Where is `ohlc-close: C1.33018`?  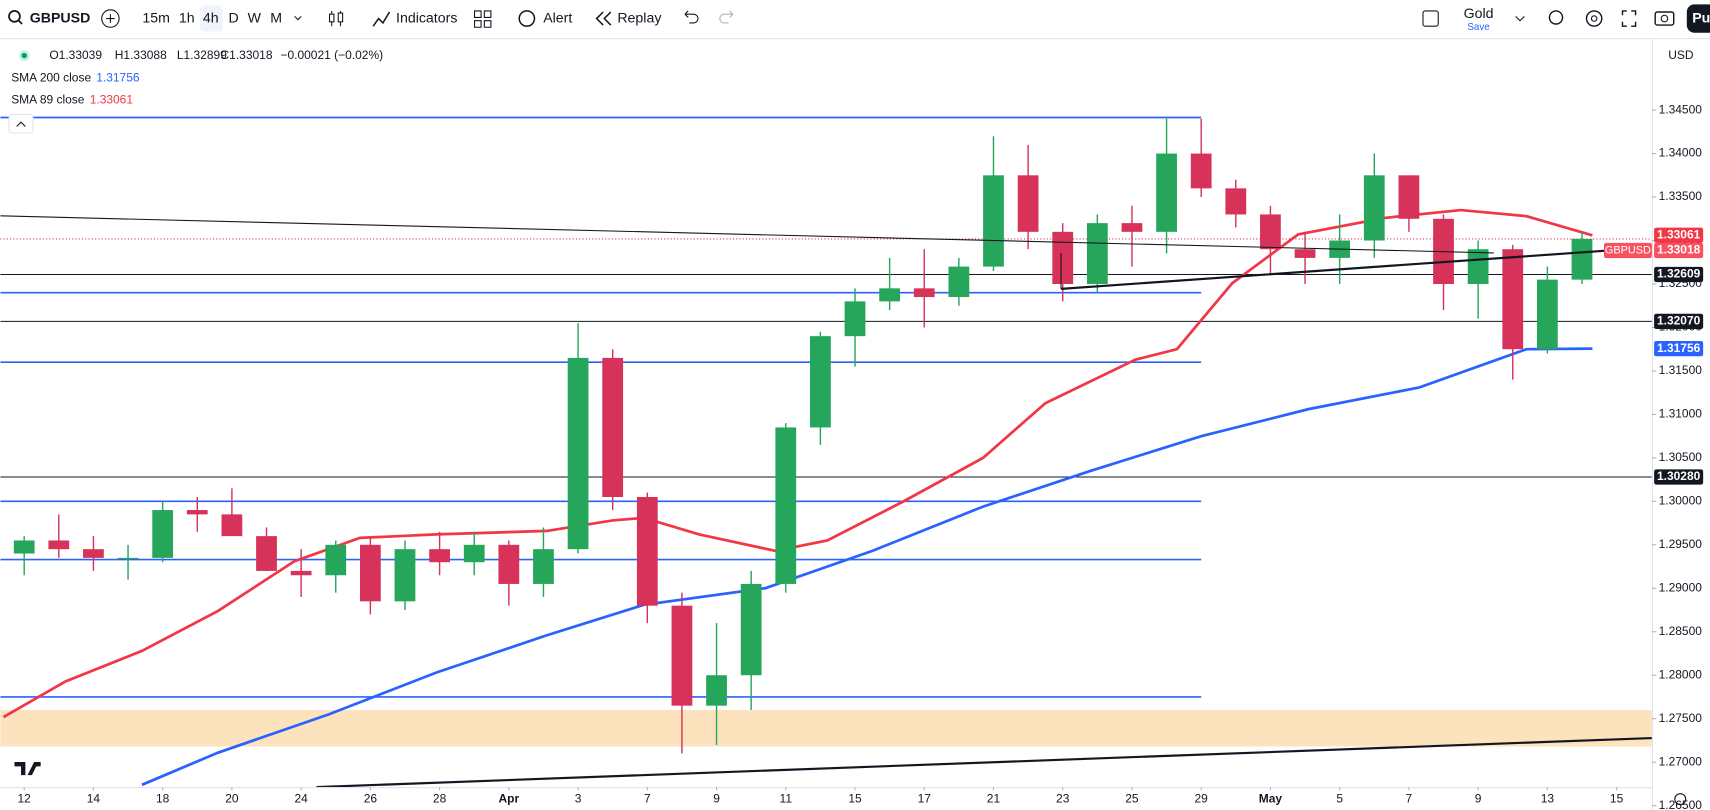
ohlc-close: C1.33018 is located at coordinates (247, 55).